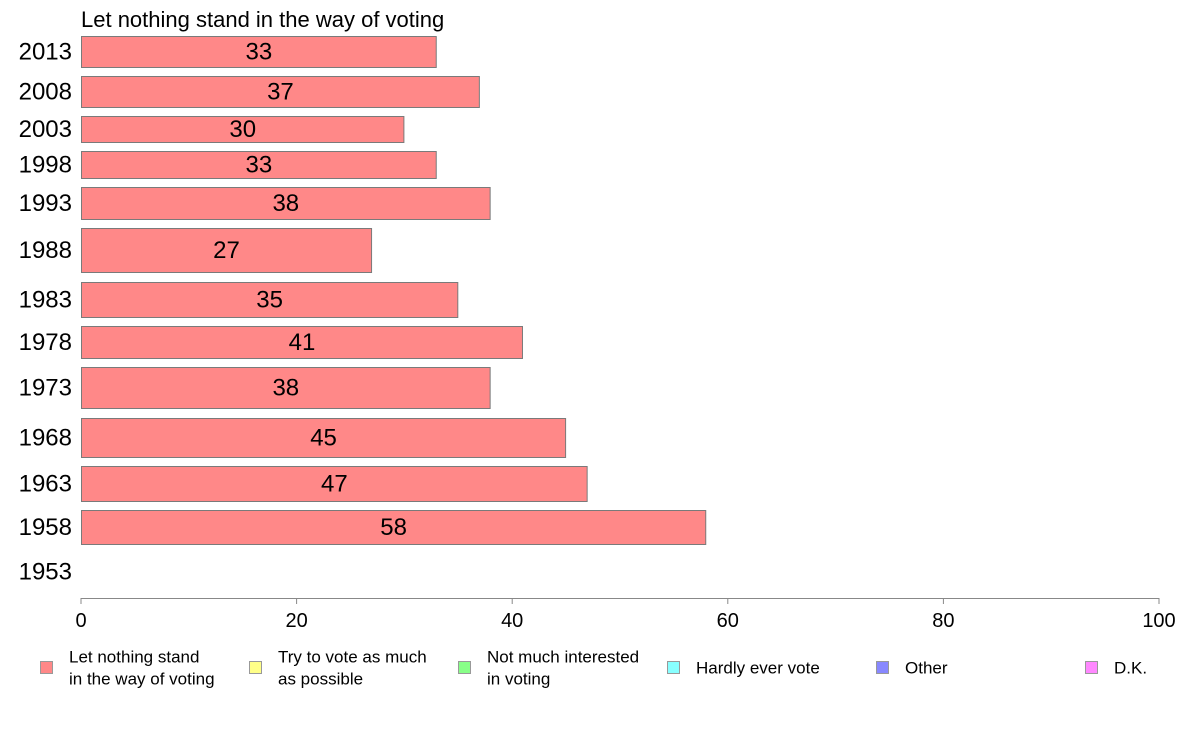 This screenshot has width=1188, height=736. I want to click on data-label: 35, so click(269, 300).